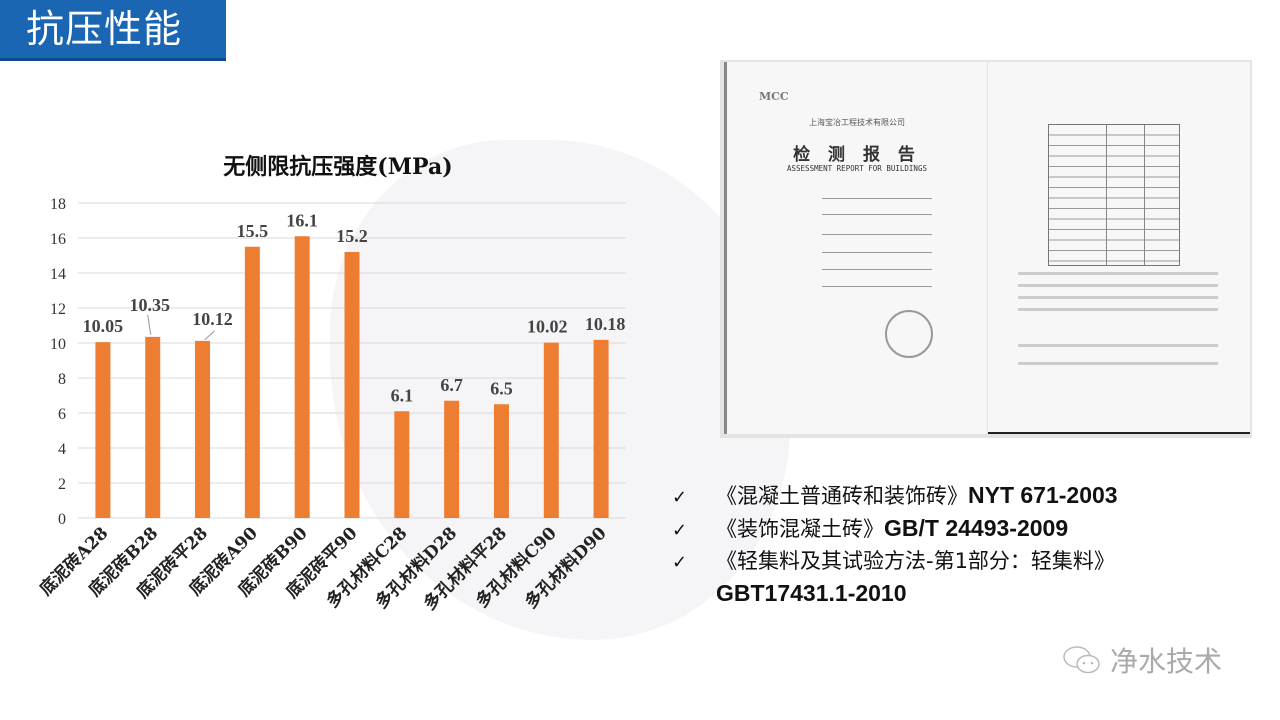 Image resolution: width=1280 pixels, height=720 pixels. What do you see at coordinates (58, 239) in the screenshot?
I see `y-tick-label: 16` at bounding box center [58, 239].